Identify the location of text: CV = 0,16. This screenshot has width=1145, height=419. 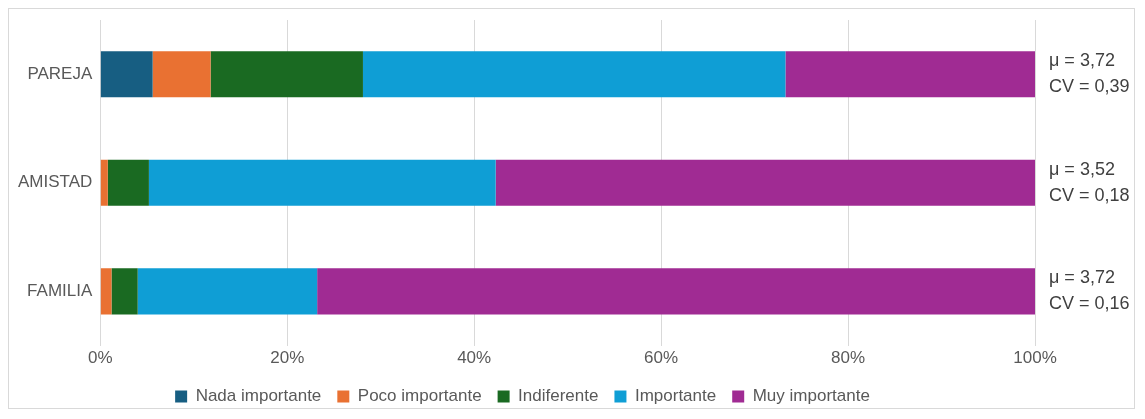
(1089, 303).